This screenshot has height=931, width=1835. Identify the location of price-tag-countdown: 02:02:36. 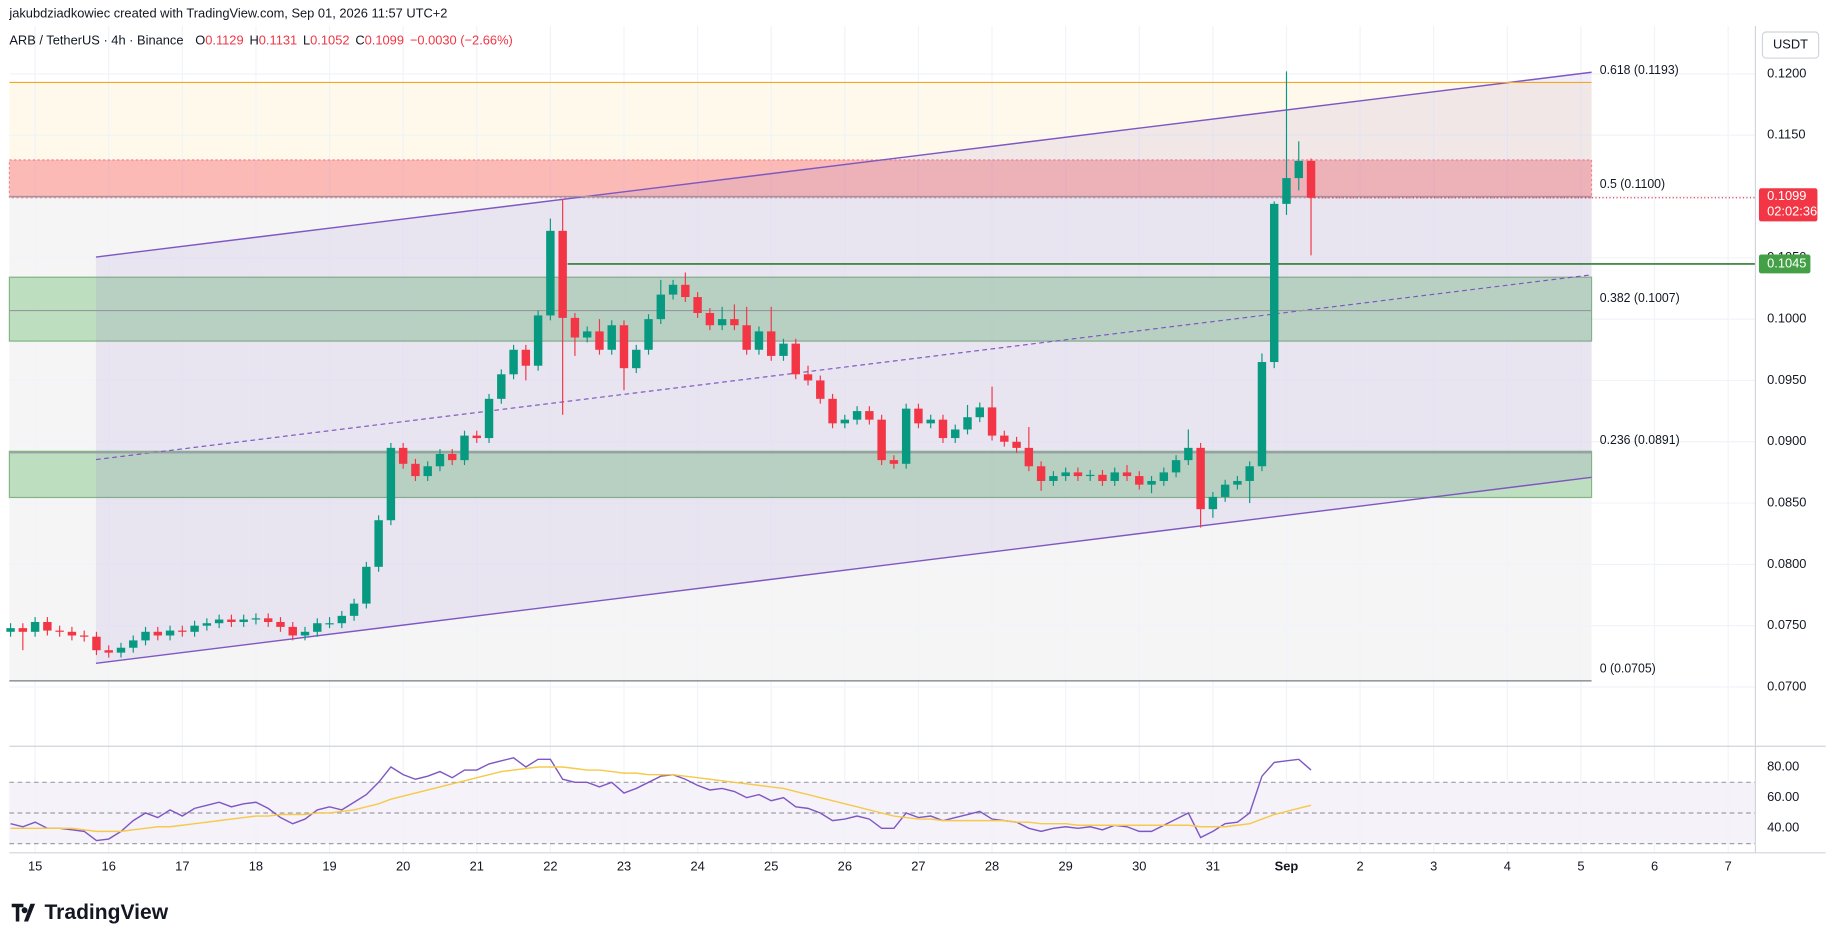
(1792, 210).